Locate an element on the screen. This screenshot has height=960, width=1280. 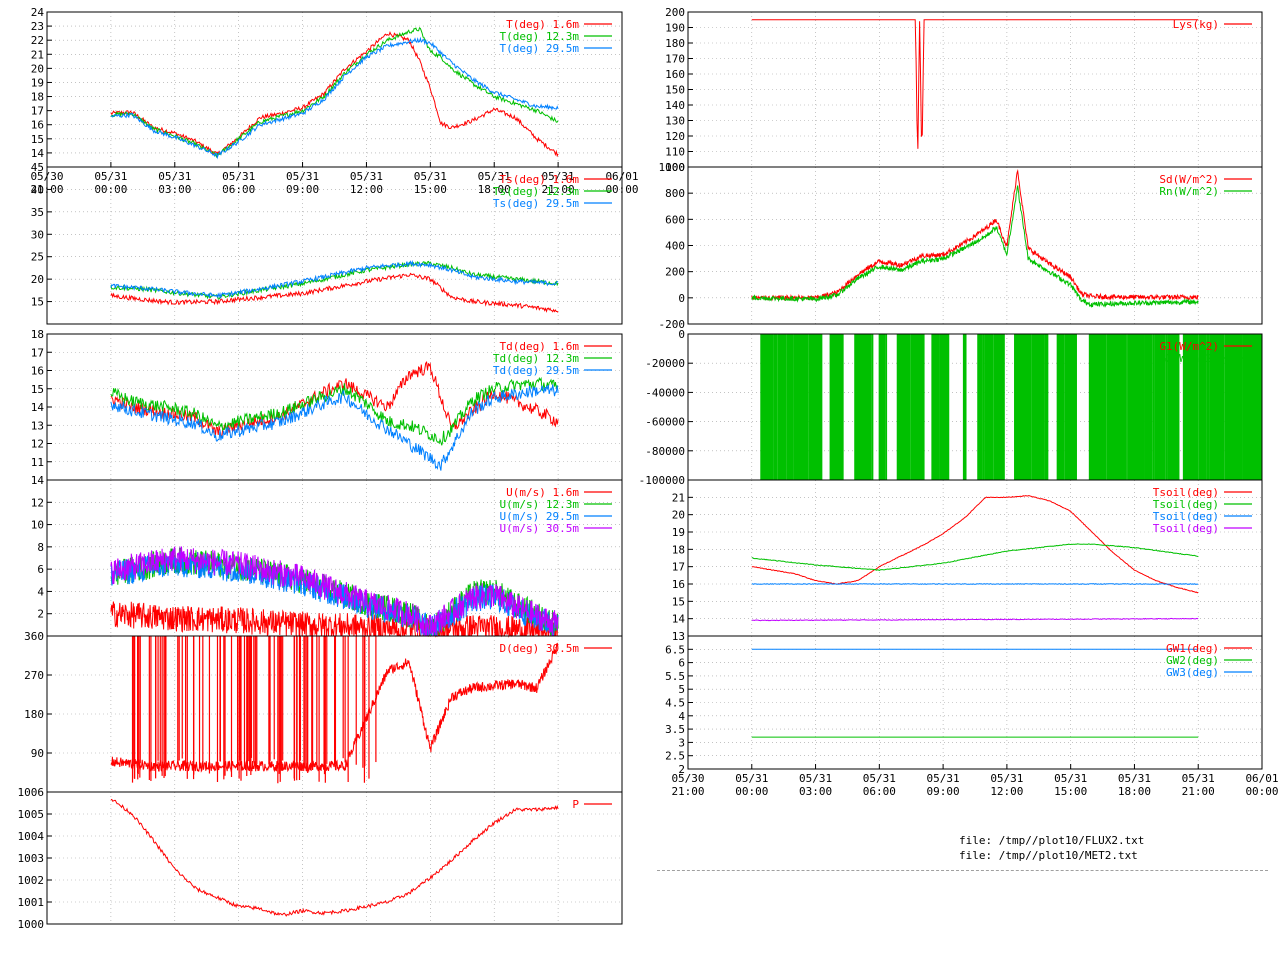
plot-frame-sonic-temperature is located at coordinates (334, 245).